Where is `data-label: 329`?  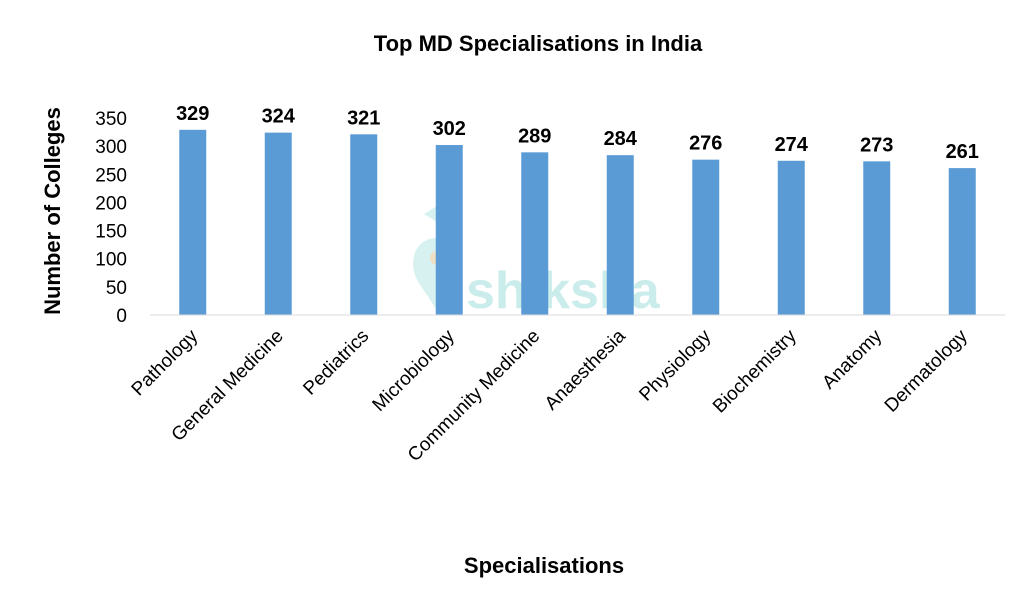 data-label: 329 is located at coordinates (192, 114).